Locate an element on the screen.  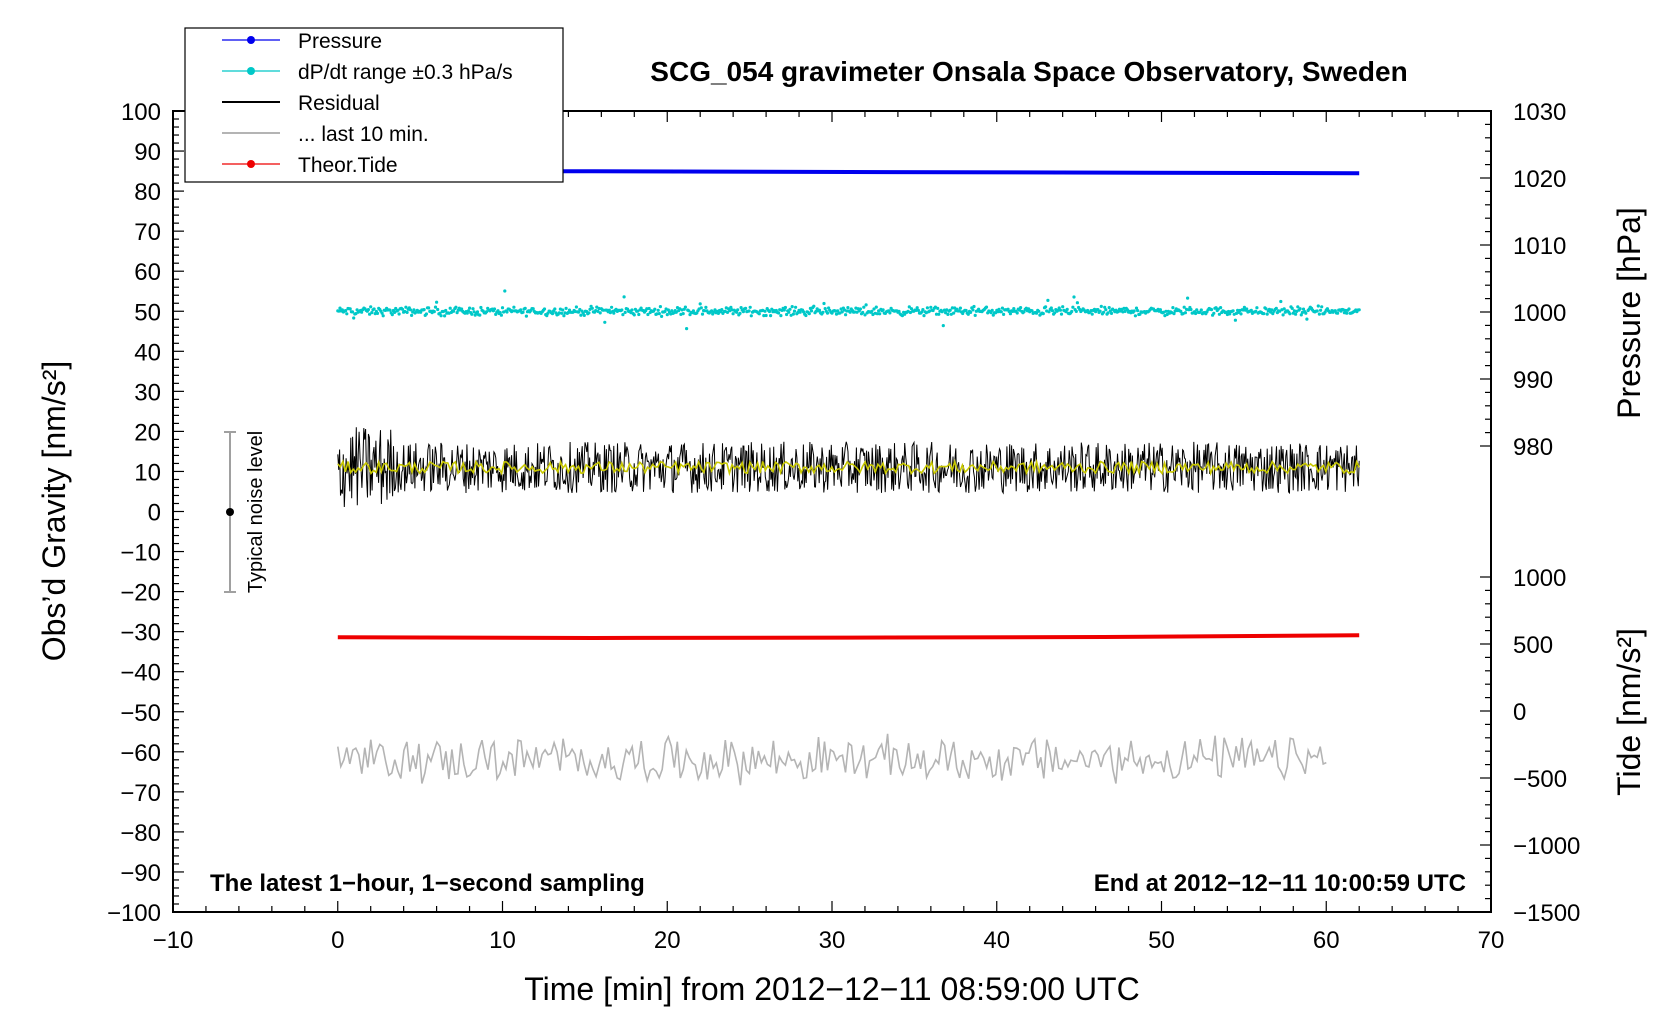
y-tick-label: −50 is located at coordinates (140, 713).